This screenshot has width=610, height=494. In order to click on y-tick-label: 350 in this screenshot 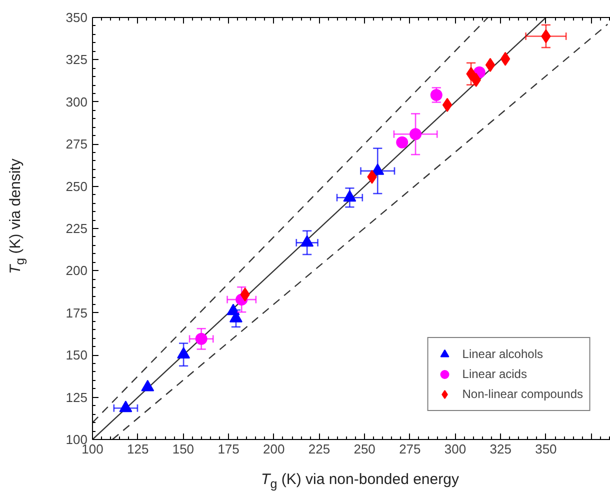, I will do `click(77, 17)`.